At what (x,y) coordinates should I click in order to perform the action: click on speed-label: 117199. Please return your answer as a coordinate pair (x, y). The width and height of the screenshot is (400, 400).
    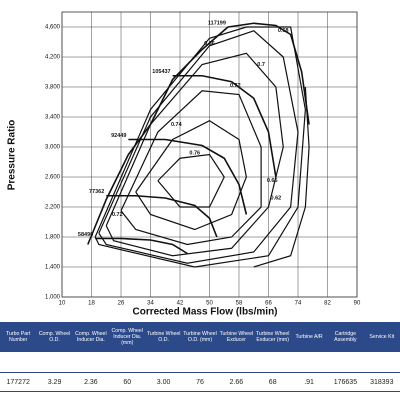
    Looking at the image, I should click on (217, 23).